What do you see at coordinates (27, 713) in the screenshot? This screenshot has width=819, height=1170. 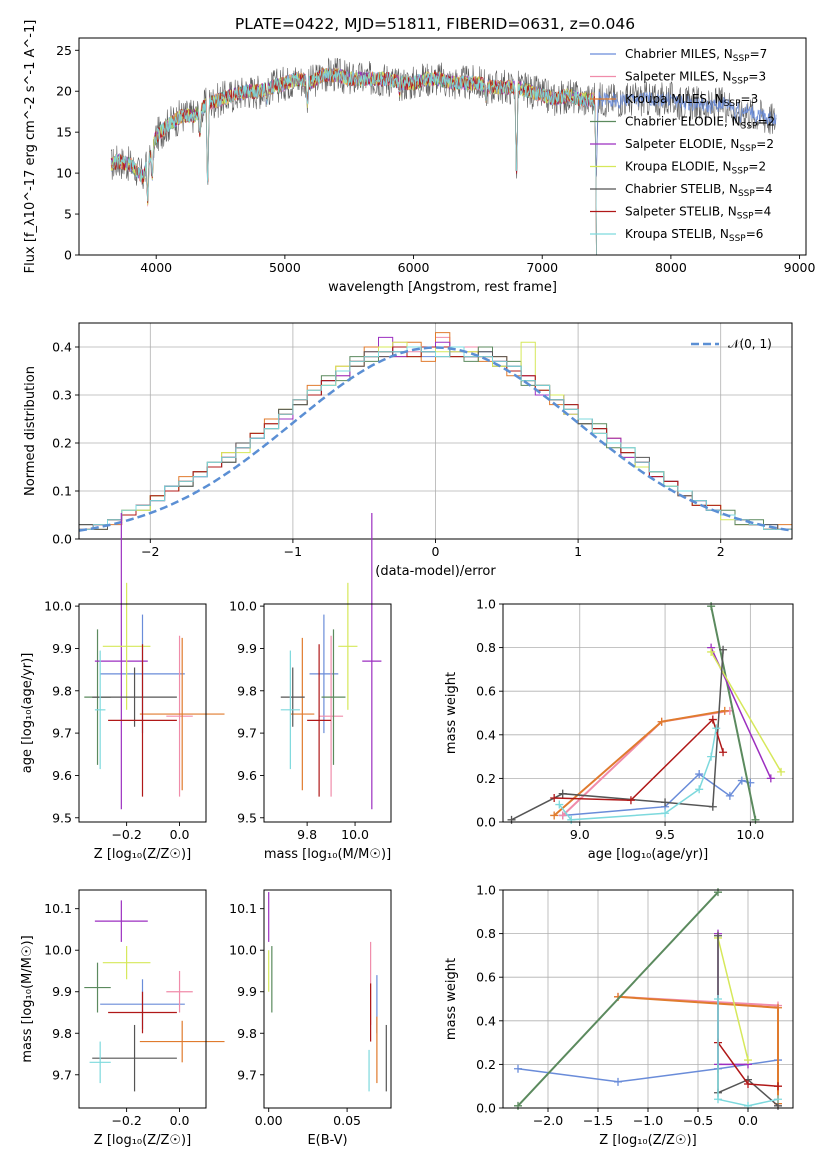 I see `y-axis-label: age [log₁₀(age/yr)]` at bounding box center [27, 713].